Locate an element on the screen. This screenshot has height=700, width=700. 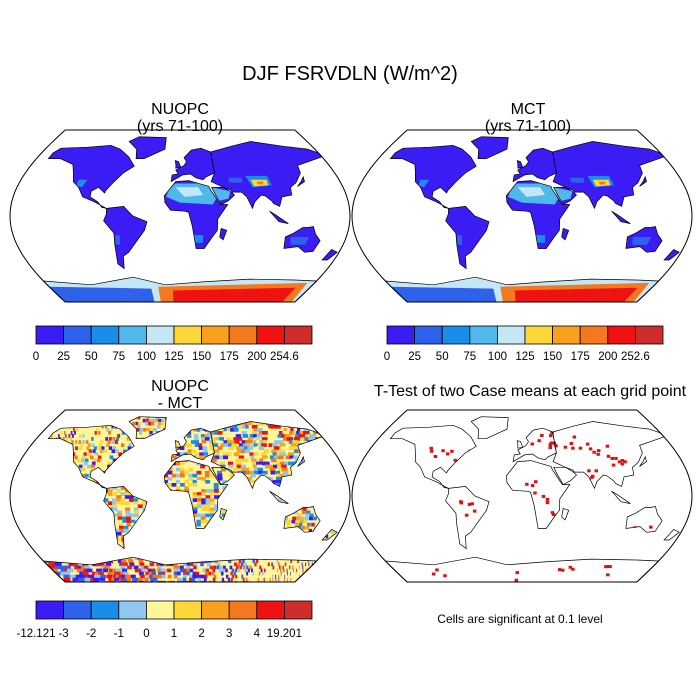
colorbar-swatch is located at coordinates (456, 335).